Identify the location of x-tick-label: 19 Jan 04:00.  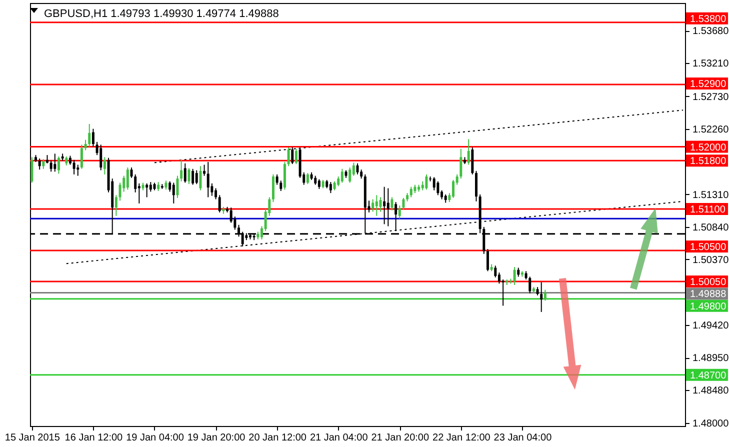
(155, 438).